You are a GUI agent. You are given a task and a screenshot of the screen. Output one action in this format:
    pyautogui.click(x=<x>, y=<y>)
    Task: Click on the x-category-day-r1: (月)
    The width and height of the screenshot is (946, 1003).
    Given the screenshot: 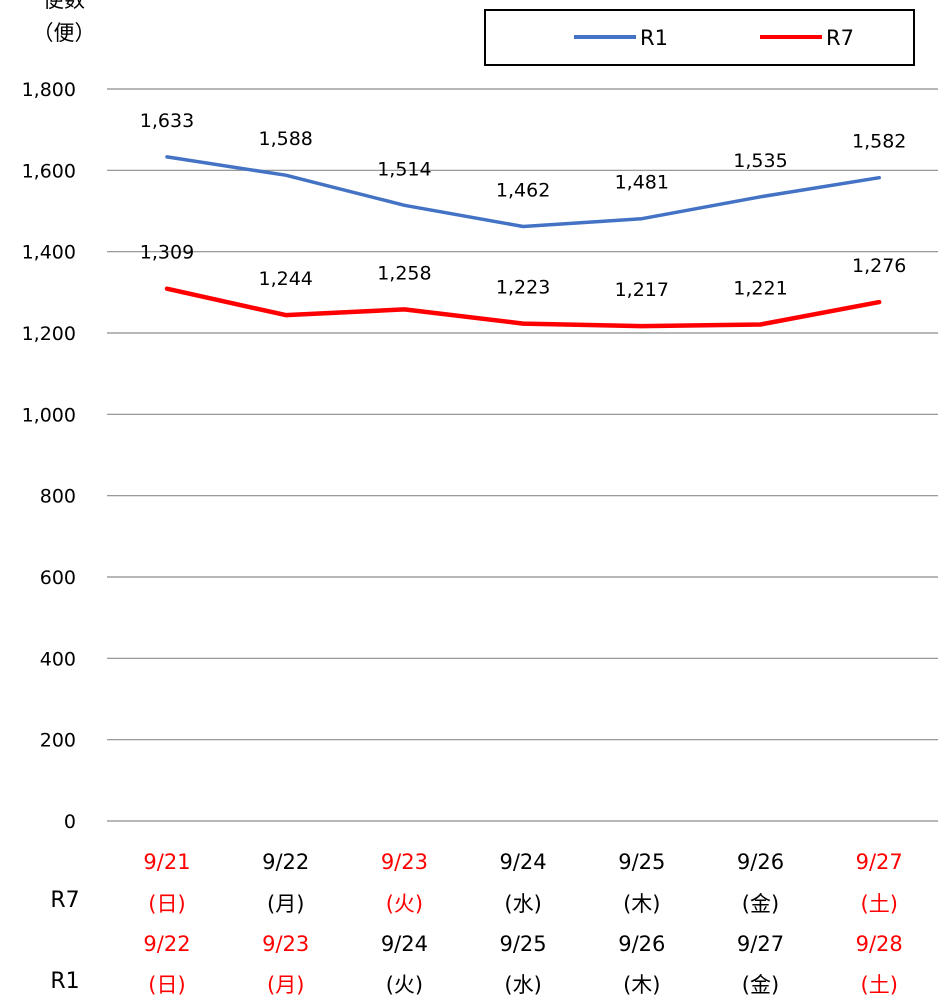 What is the action you would take?
    pyautogui.click(x=285, y=985)
    